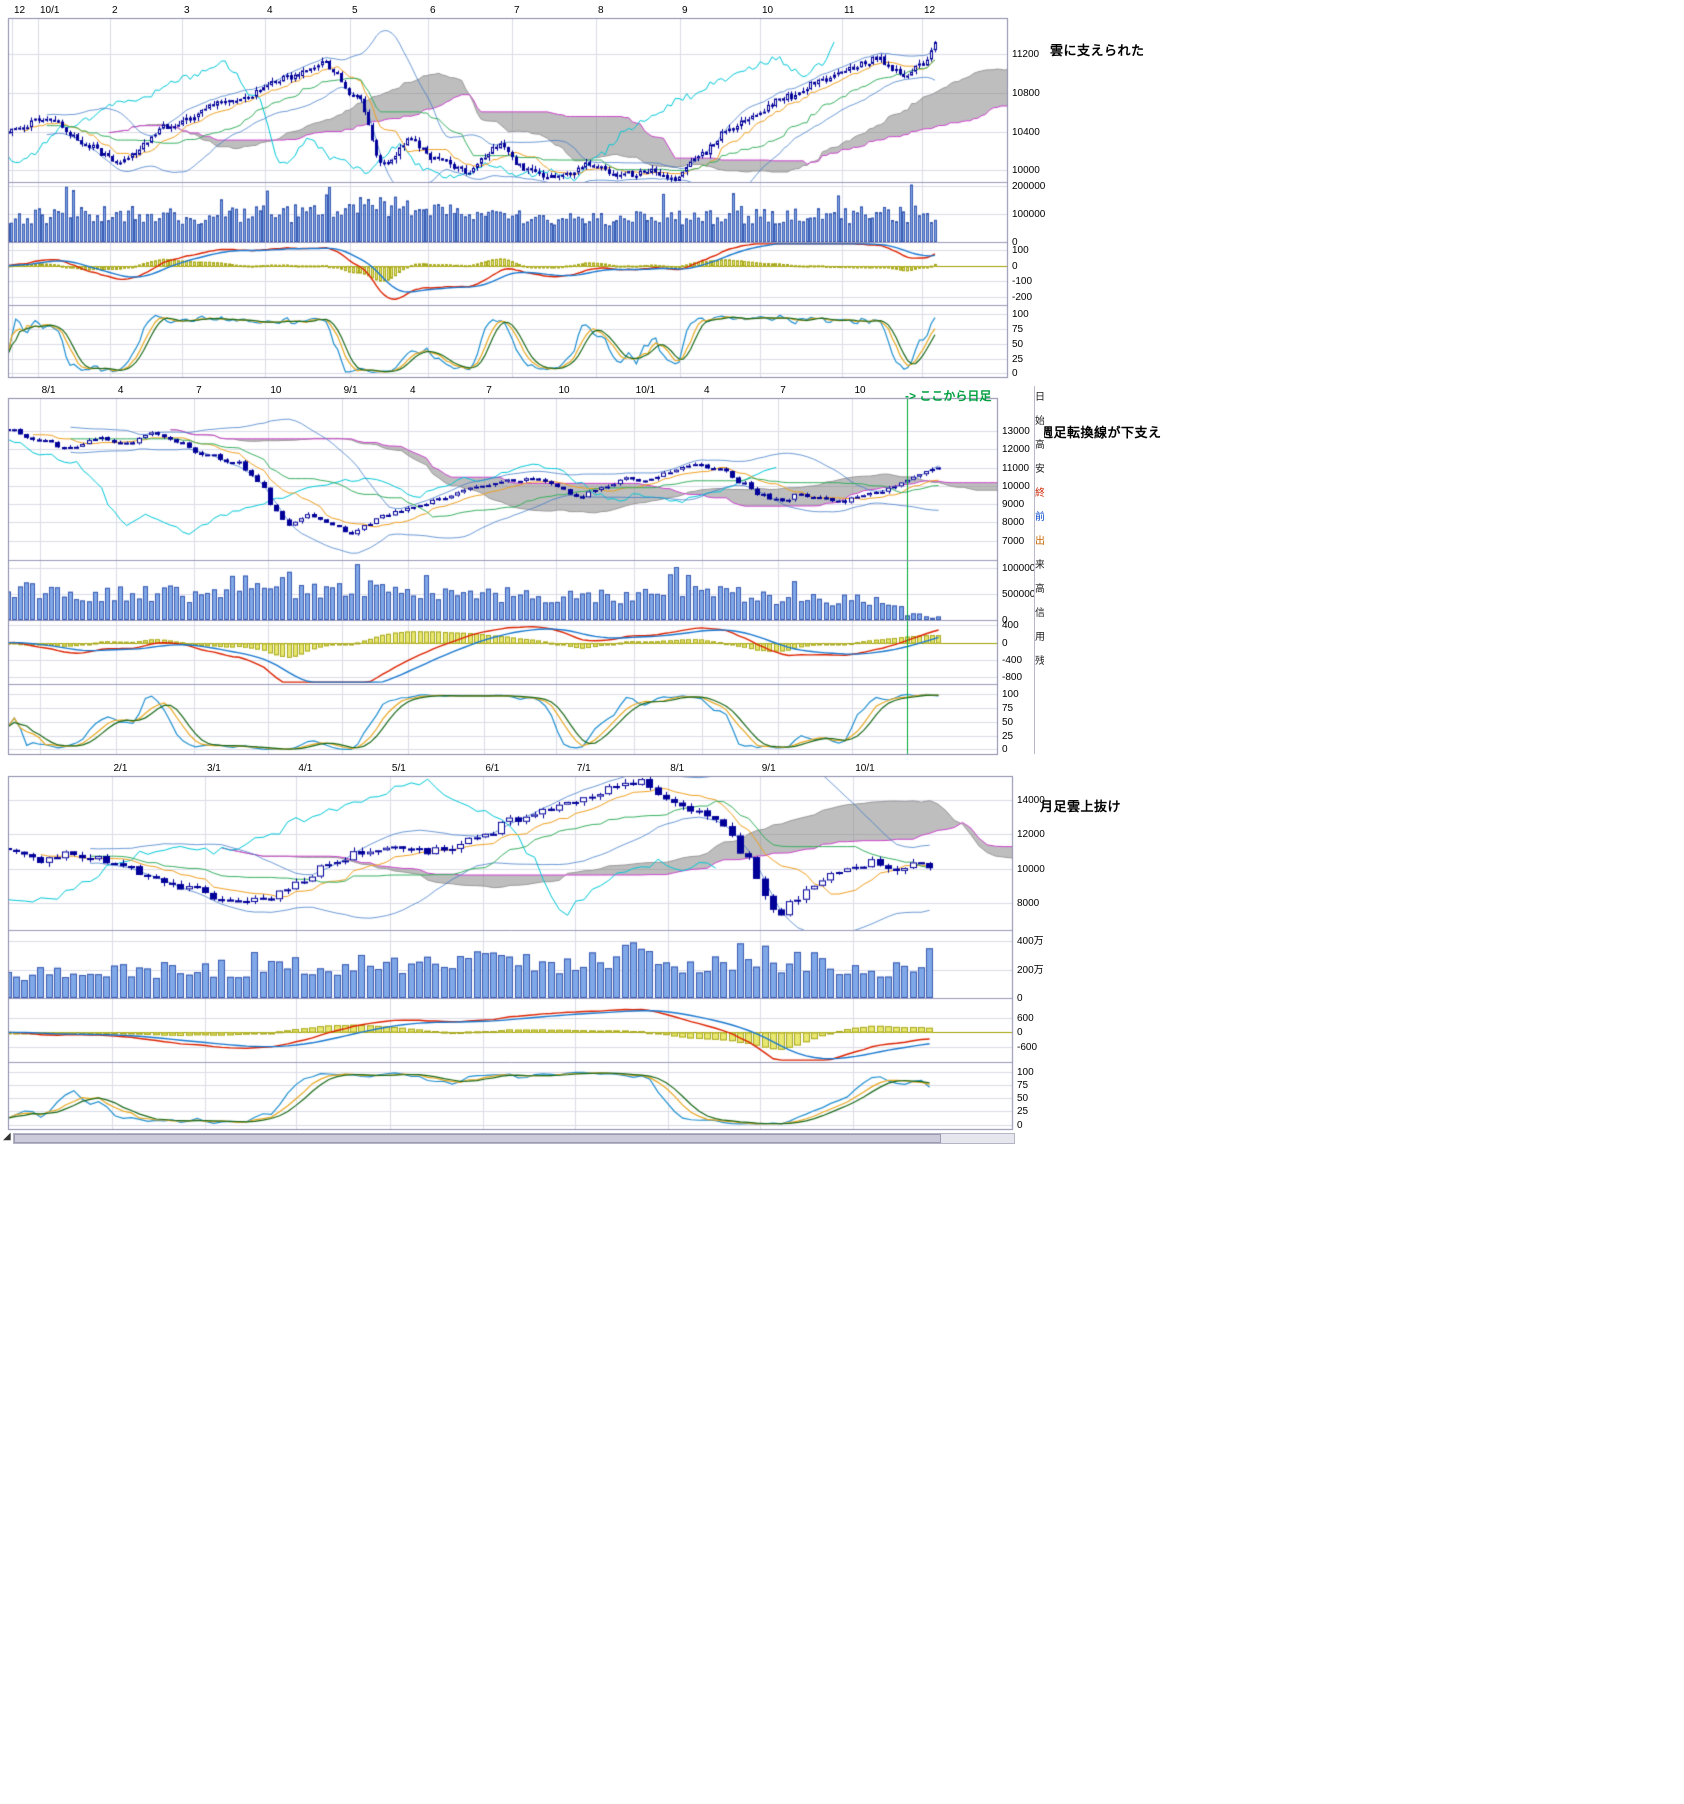 Image resolution: width=1684 pixels, height=1804 pixels. Describe the element at coordinates (1030, 941) in the screenshot. I see `y-axis-tick: 400万` at that location.